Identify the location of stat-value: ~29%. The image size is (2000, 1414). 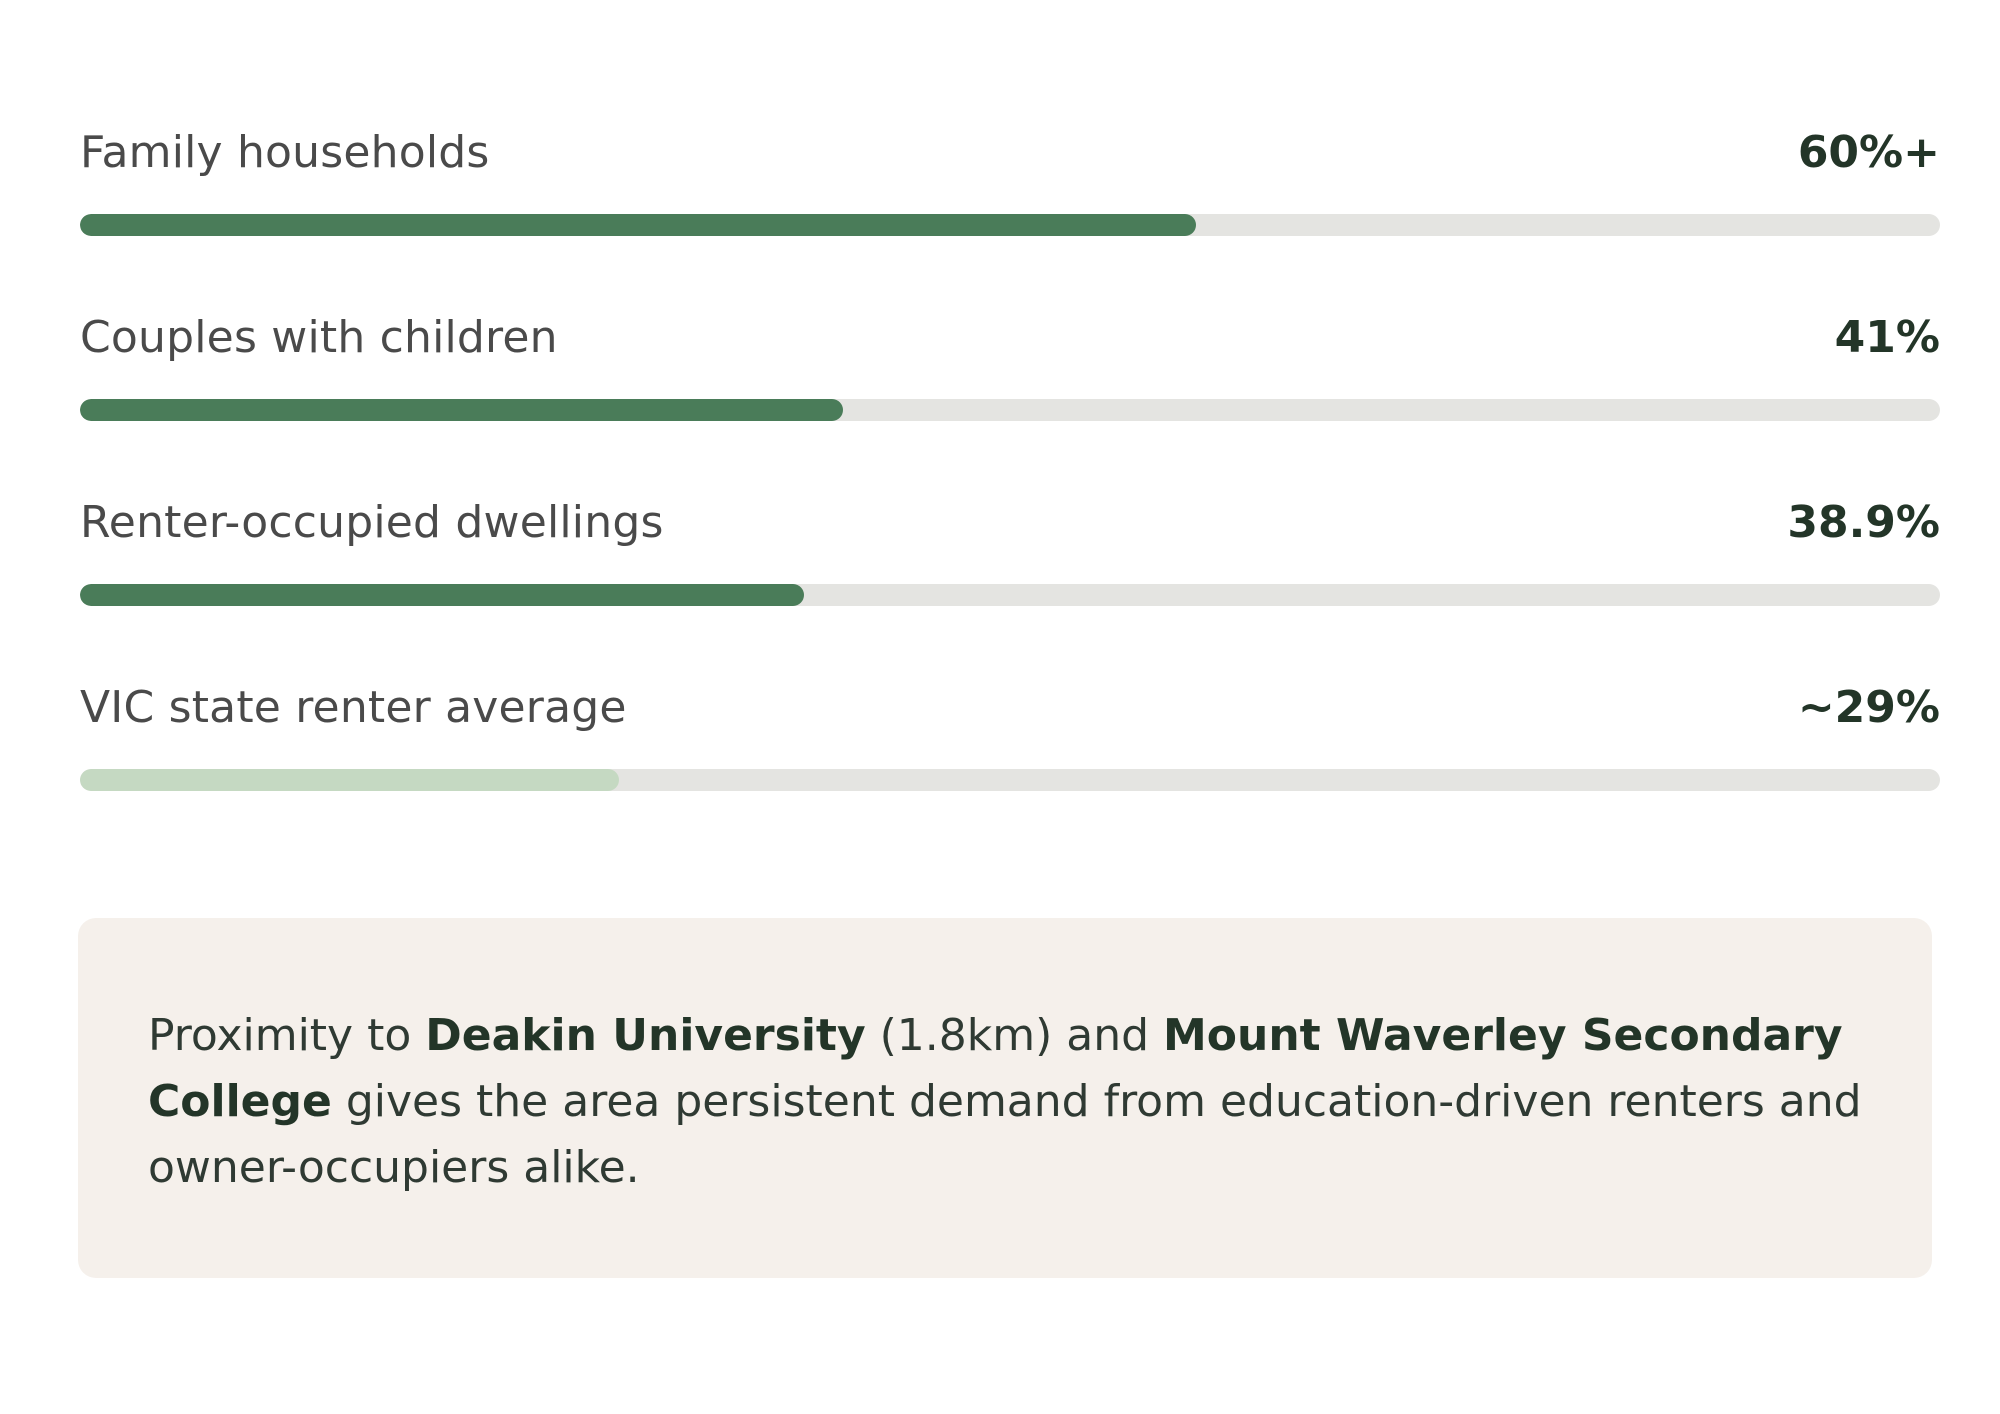
(1868, 707).